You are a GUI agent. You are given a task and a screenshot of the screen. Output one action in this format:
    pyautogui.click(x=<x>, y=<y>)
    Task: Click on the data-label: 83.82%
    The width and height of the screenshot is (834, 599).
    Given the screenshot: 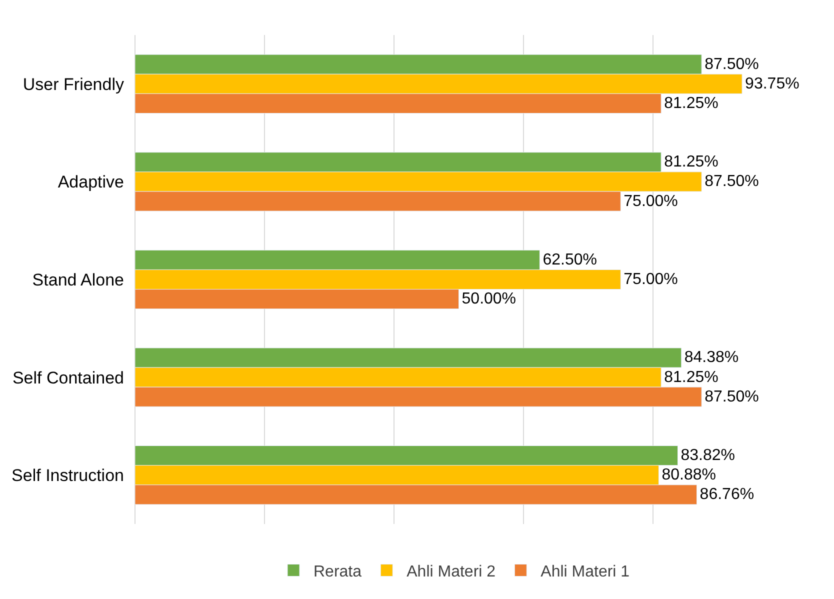 What is the action you would take?
    pyautogui.click(x=708, y=455)
    